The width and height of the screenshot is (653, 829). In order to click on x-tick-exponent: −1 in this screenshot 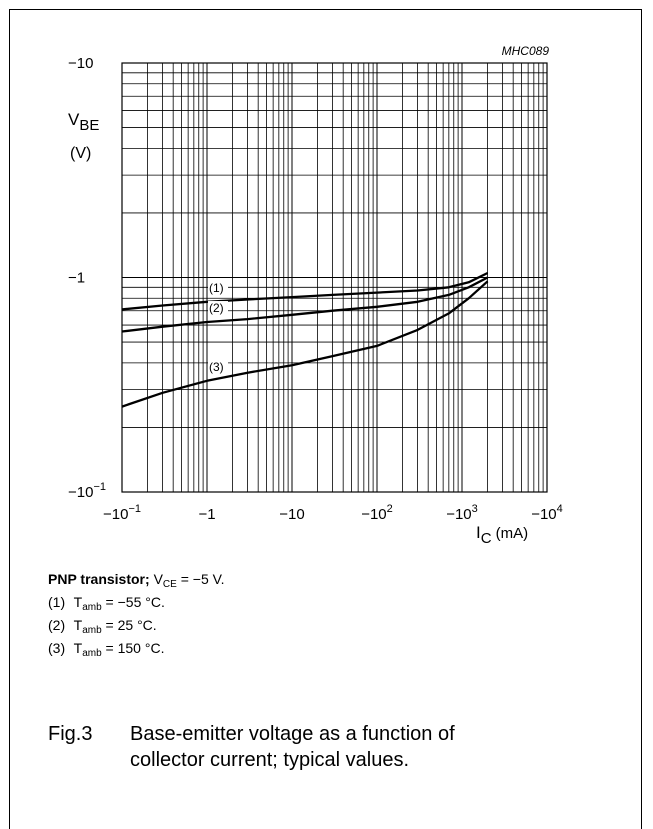, I will do `click(134, 509)`.